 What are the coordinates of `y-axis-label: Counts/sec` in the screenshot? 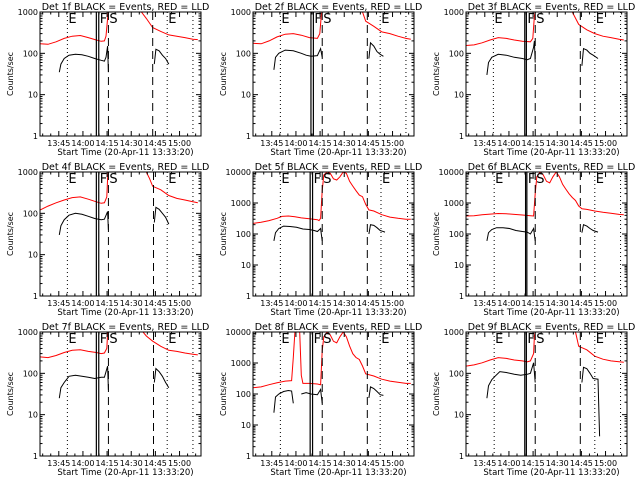 It's located at (10, 394).